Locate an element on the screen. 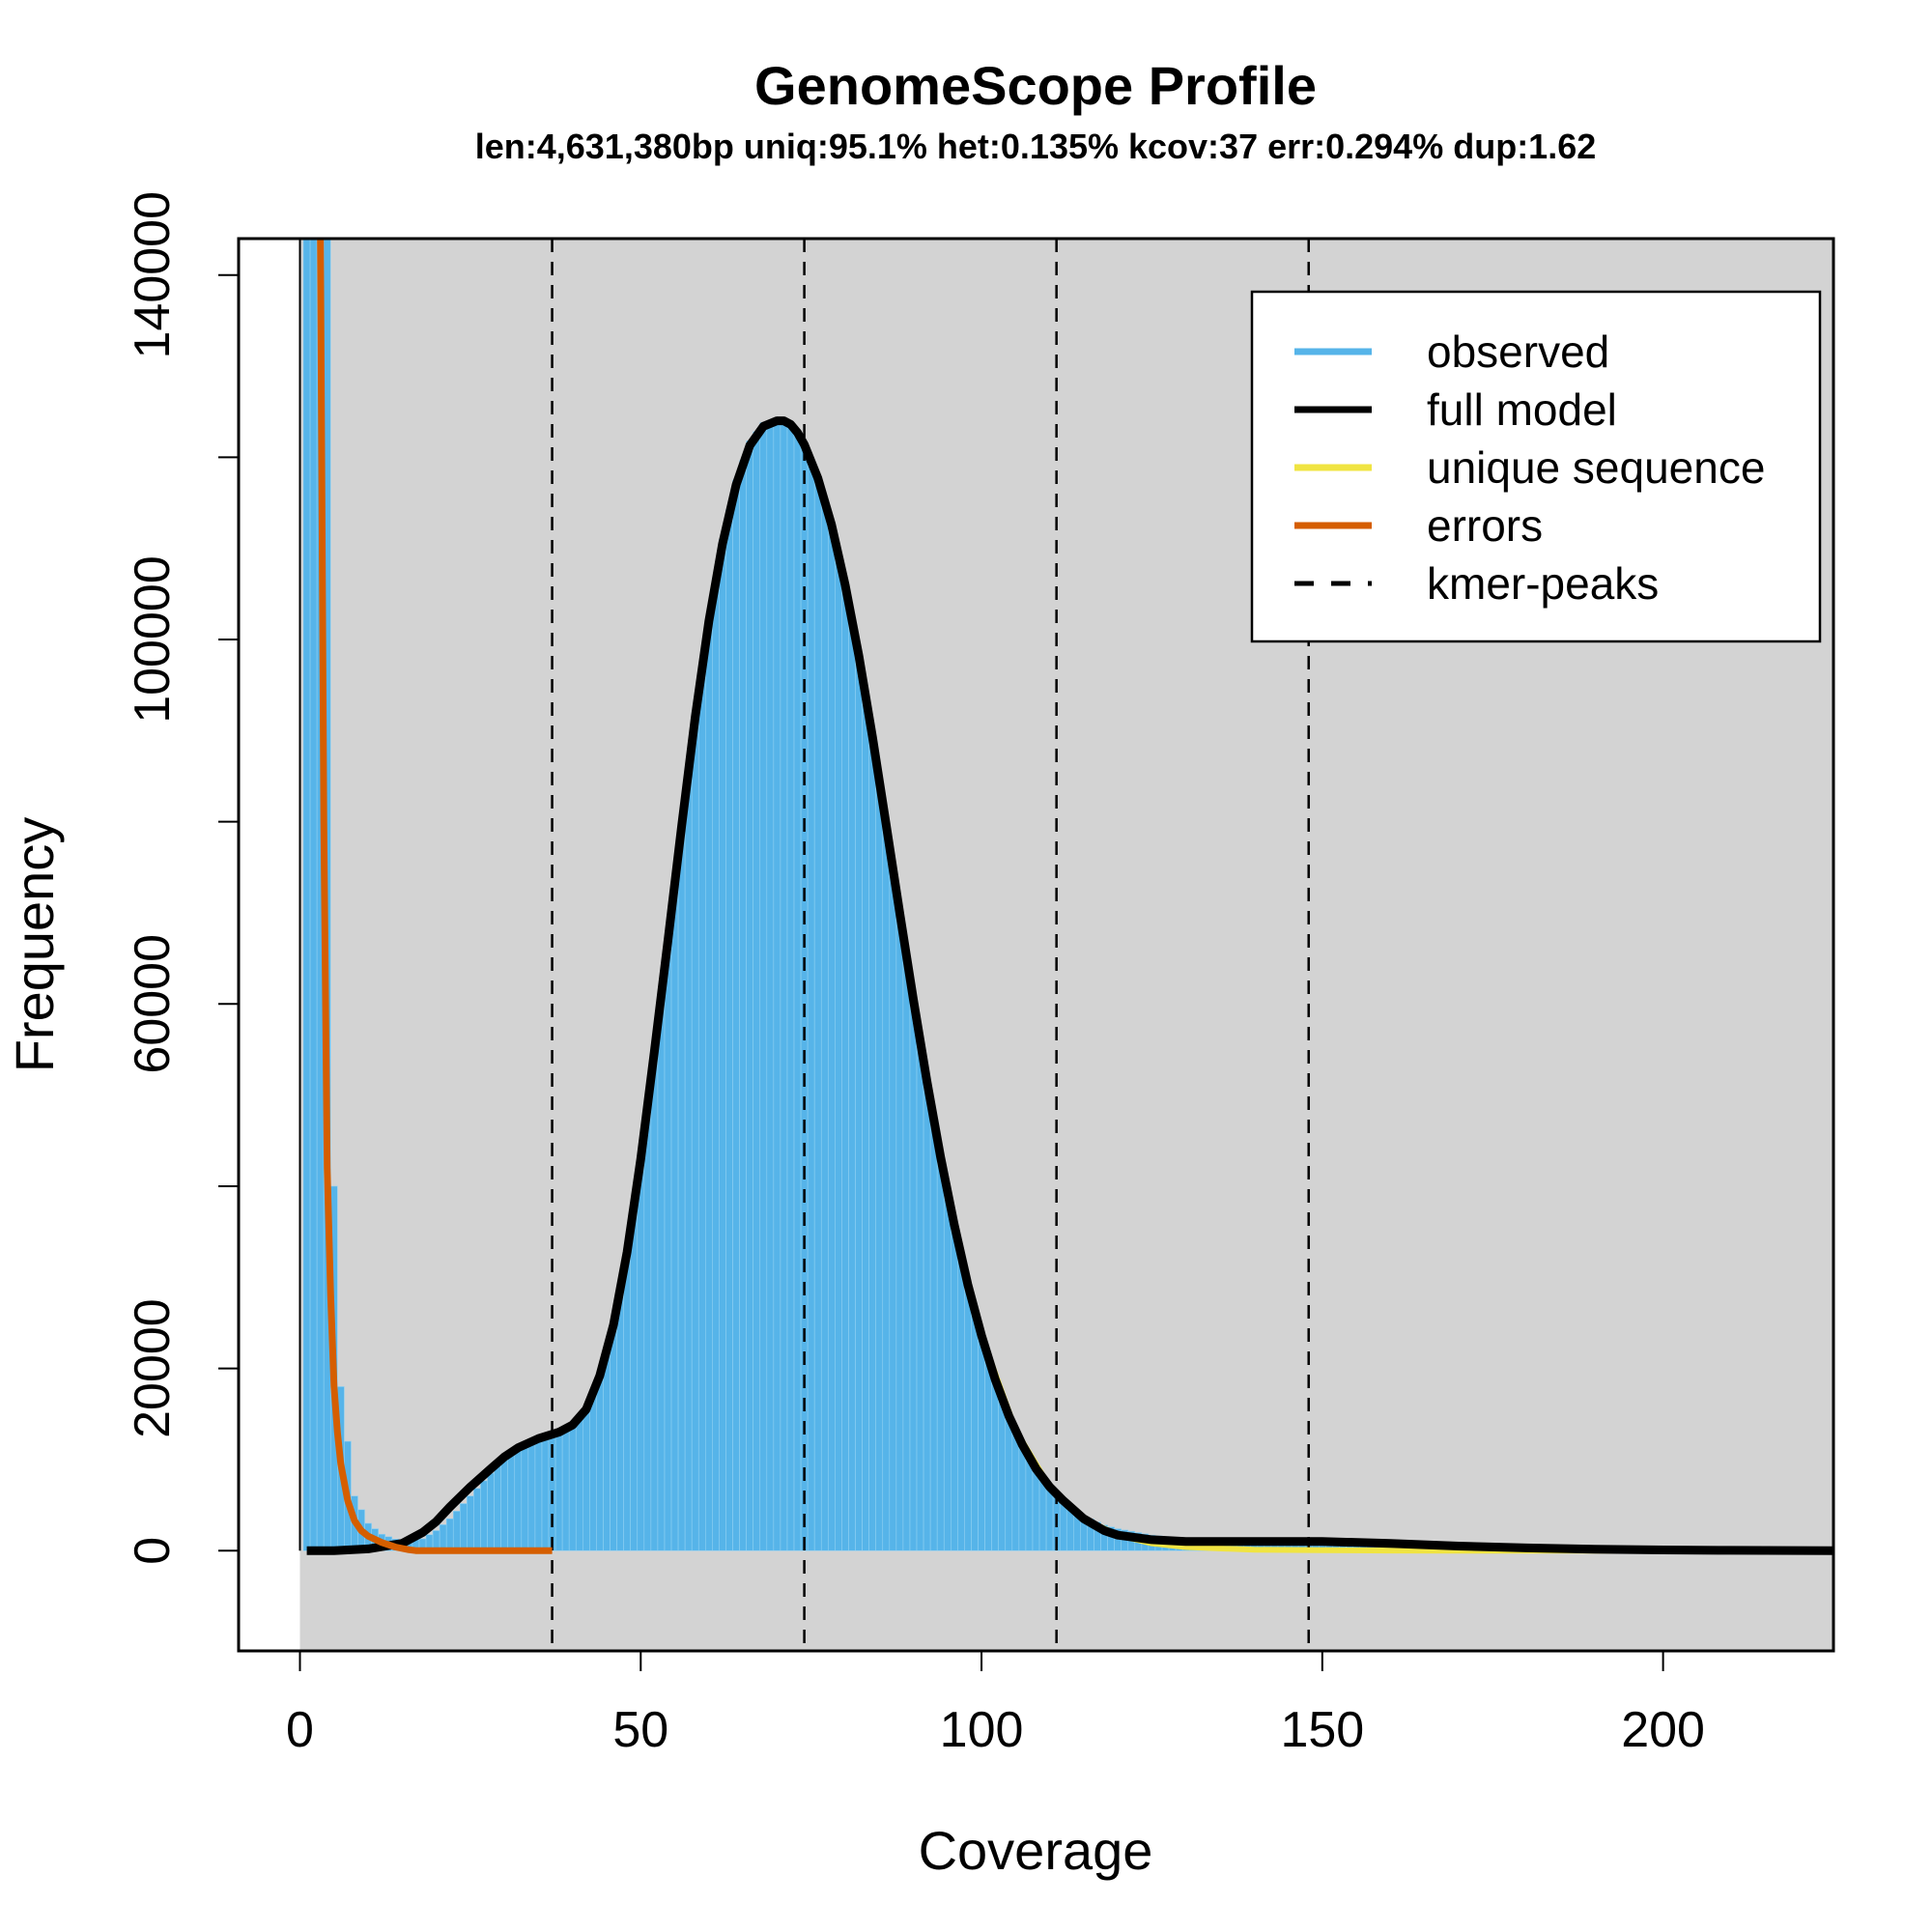  y-tick-label: 100000 is located at coordinates (153, 639).